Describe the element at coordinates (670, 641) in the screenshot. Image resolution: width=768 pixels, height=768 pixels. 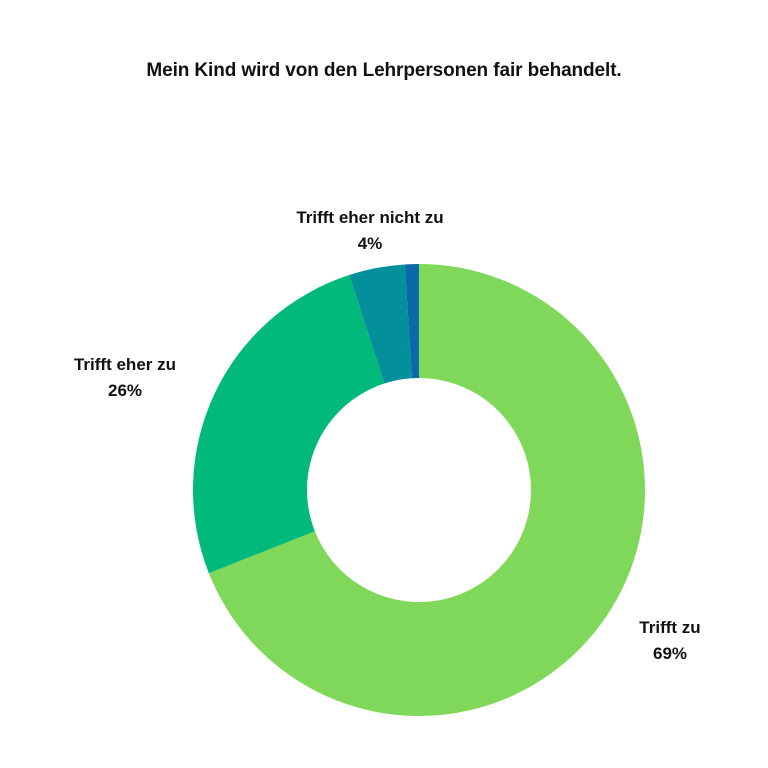
I see `label-trifft-zu: Trifft zu 69%` at that location.